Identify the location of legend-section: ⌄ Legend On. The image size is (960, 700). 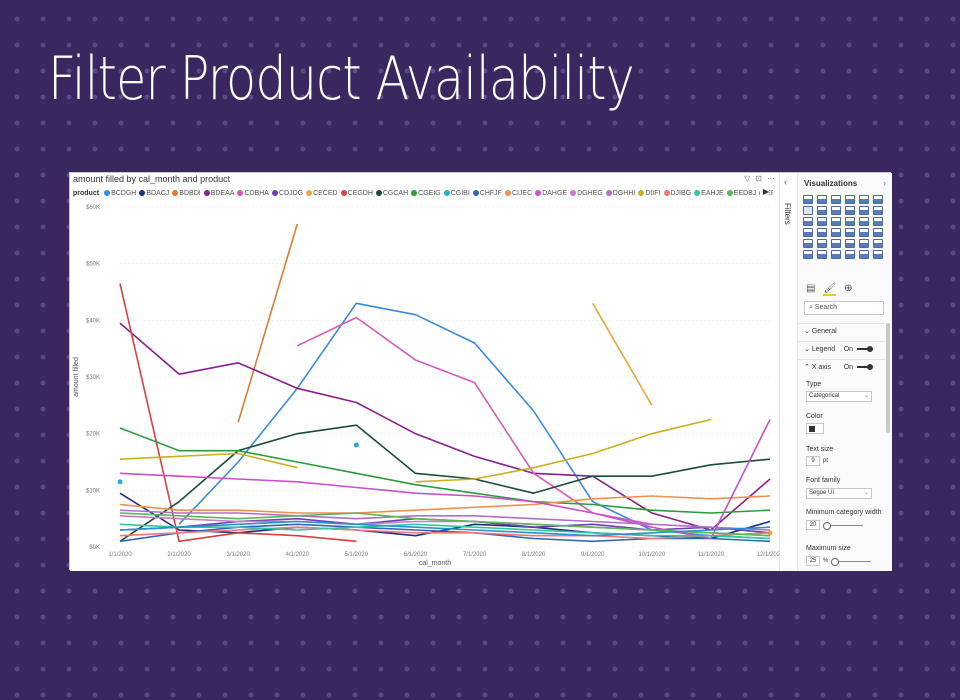
(841, 349).